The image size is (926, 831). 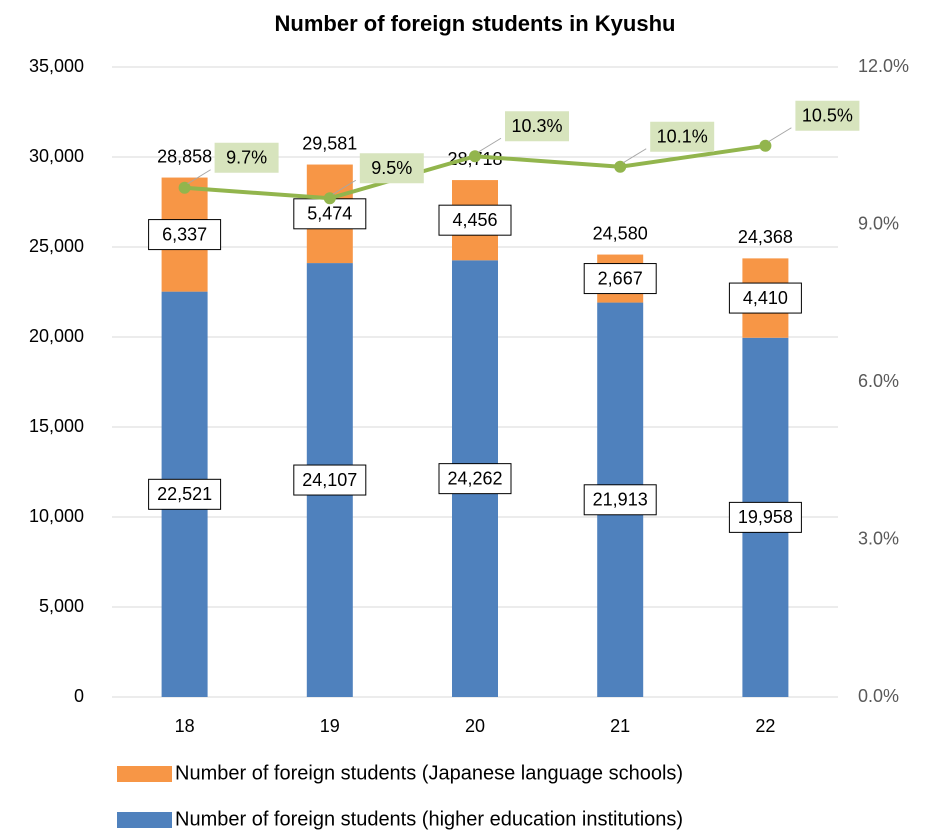 I want to click on y-tick-label: 30,000, so click(x=56, y=156).